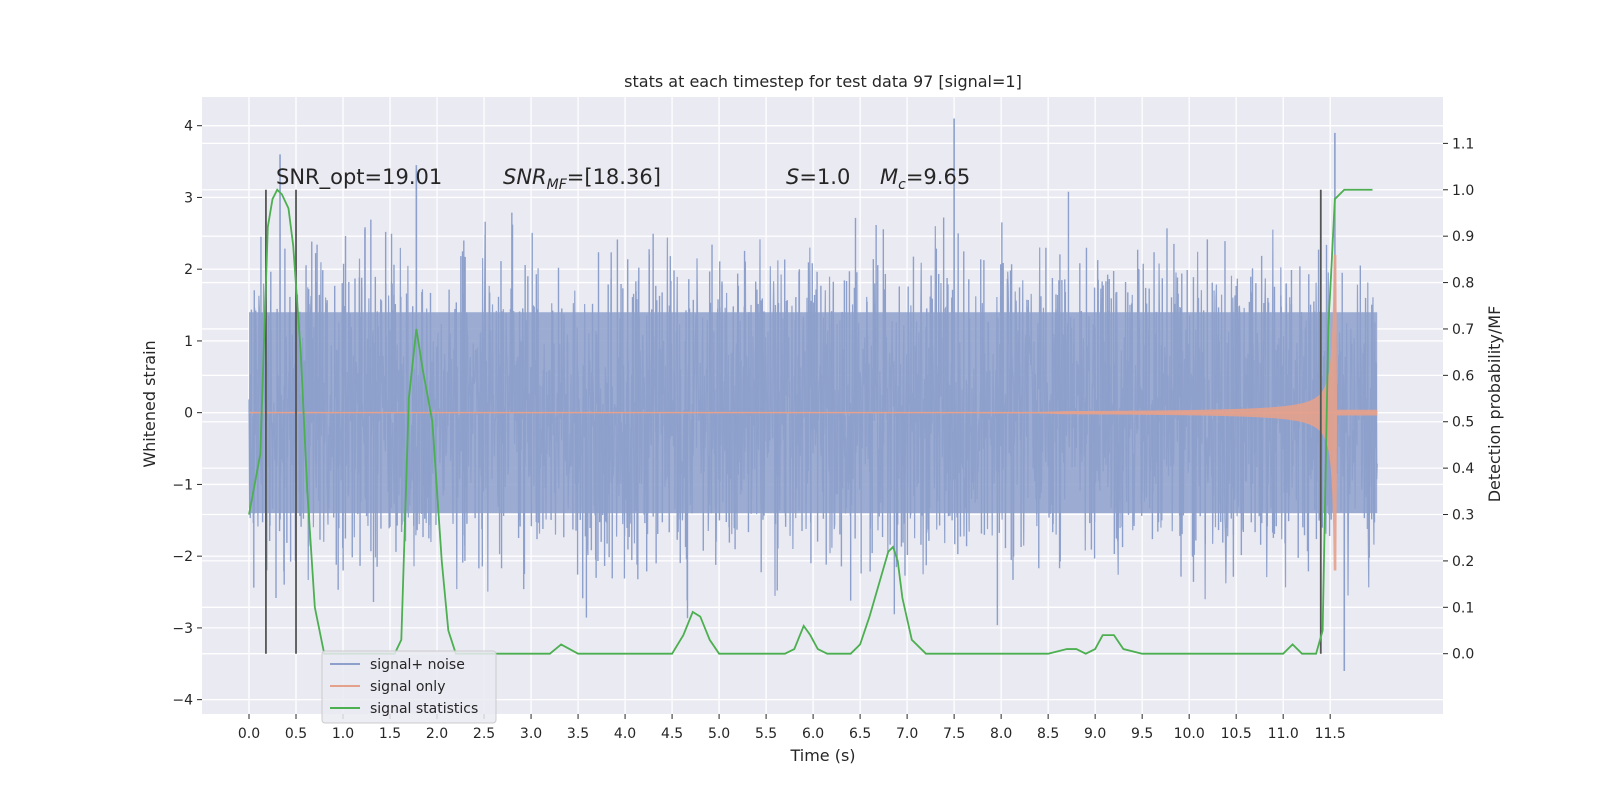  Describe the element at coordinates (1463, 144) in the screenshot. I see `y2-tick-label: 1.1` at that location.